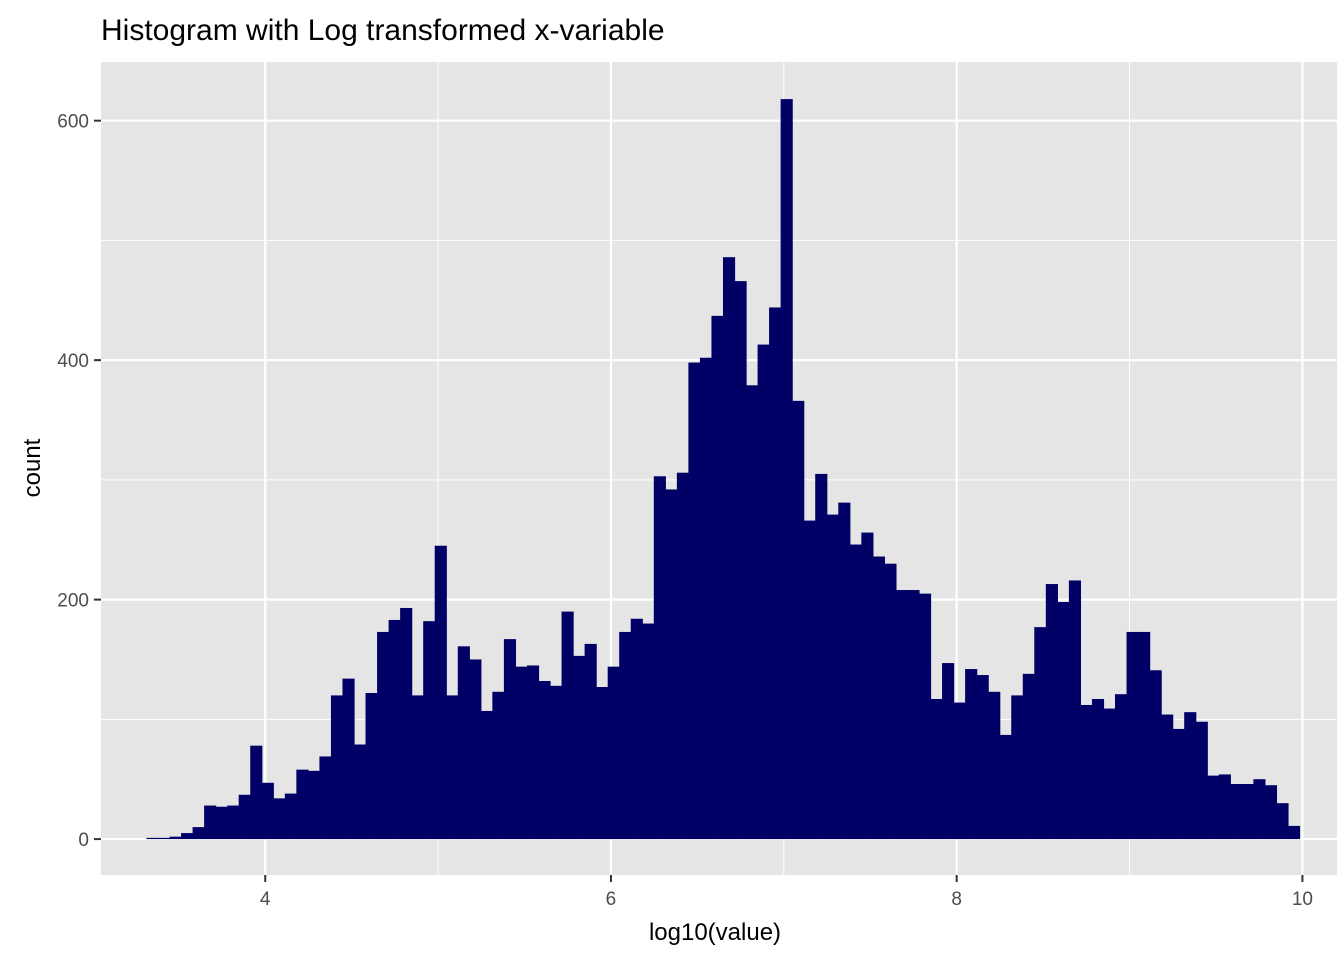 This screenshot has width=1344, height=960. What do you see at coordinates (73, 601) in the screenshot?
I see `y-tick-label: 200` at bounding box center [73, 601].